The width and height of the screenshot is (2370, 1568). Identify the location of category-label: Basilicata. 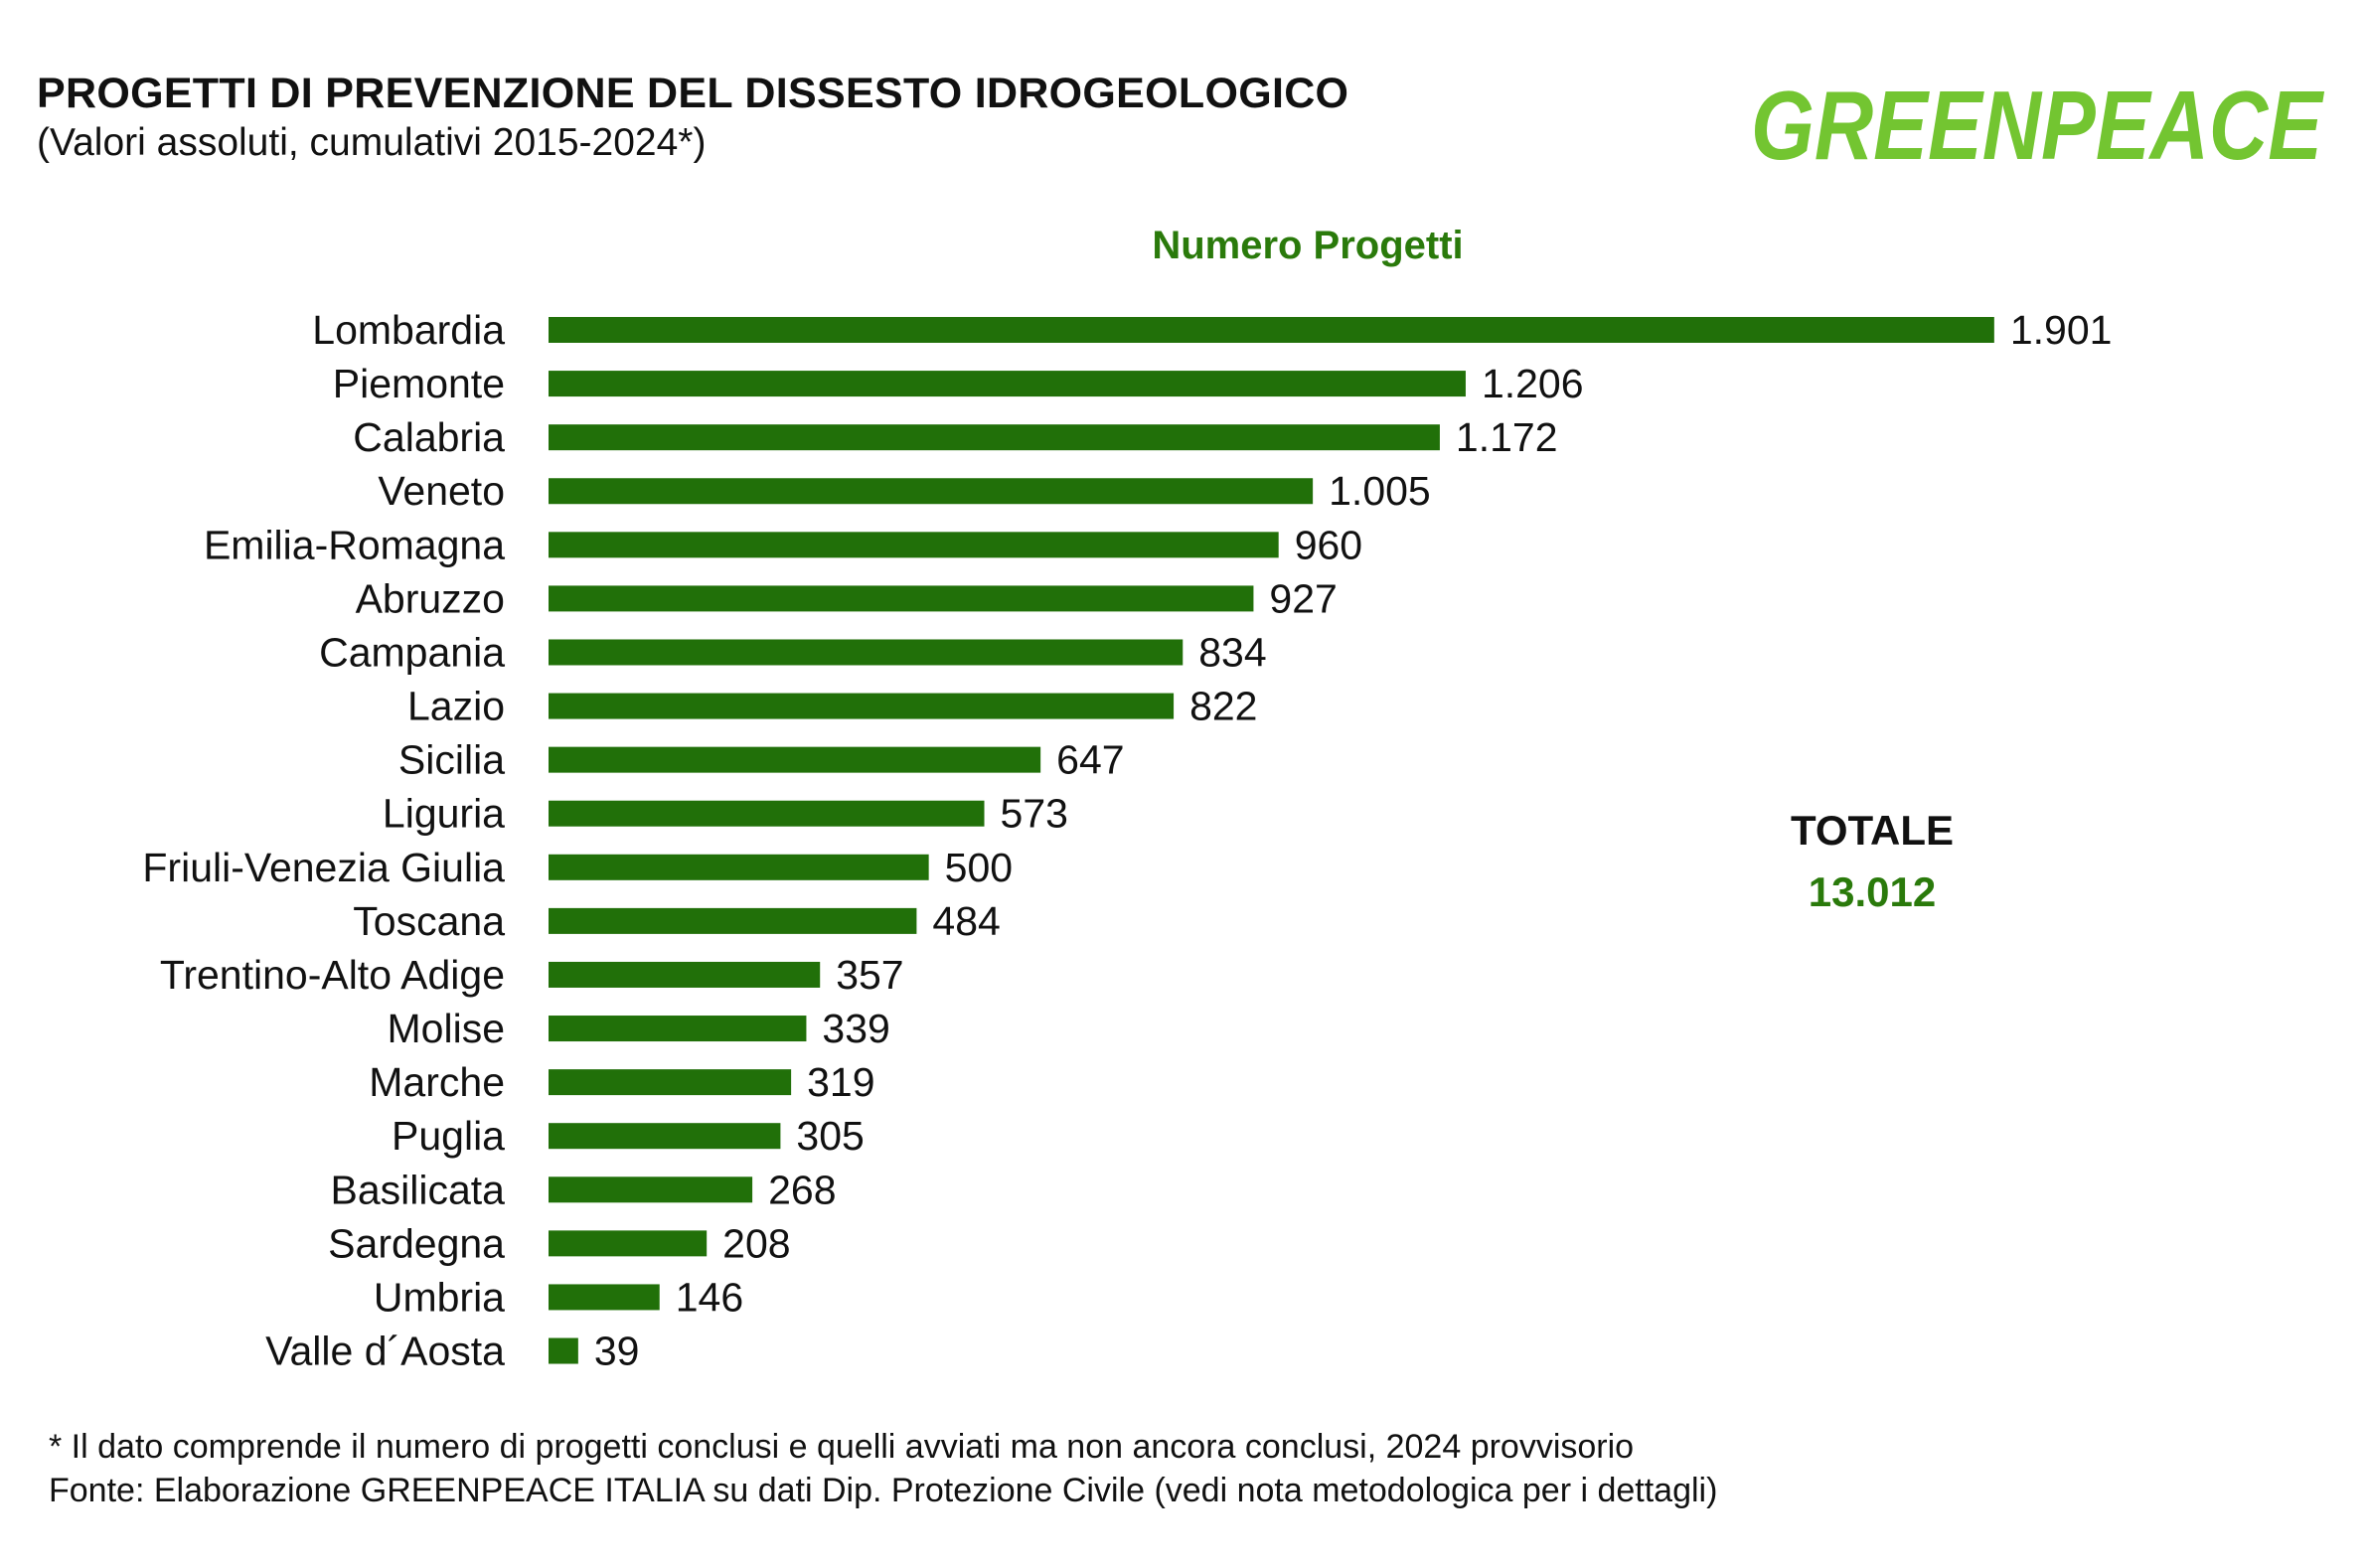
(418, 1190).